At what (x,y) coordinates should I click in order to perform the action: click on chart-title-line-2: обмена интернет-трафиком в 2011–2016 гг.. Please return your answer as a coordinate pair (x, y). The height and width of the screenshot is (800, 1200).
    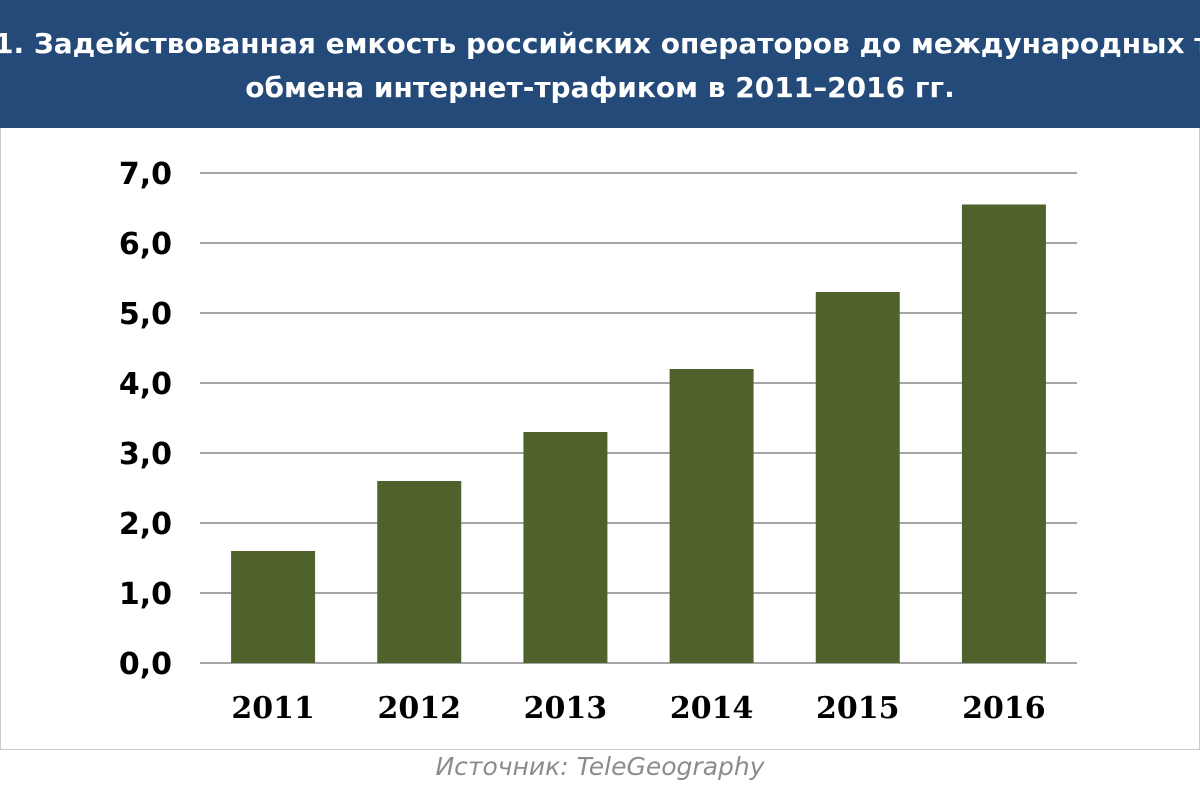
    Looking at the image, I should click on (600, 87).